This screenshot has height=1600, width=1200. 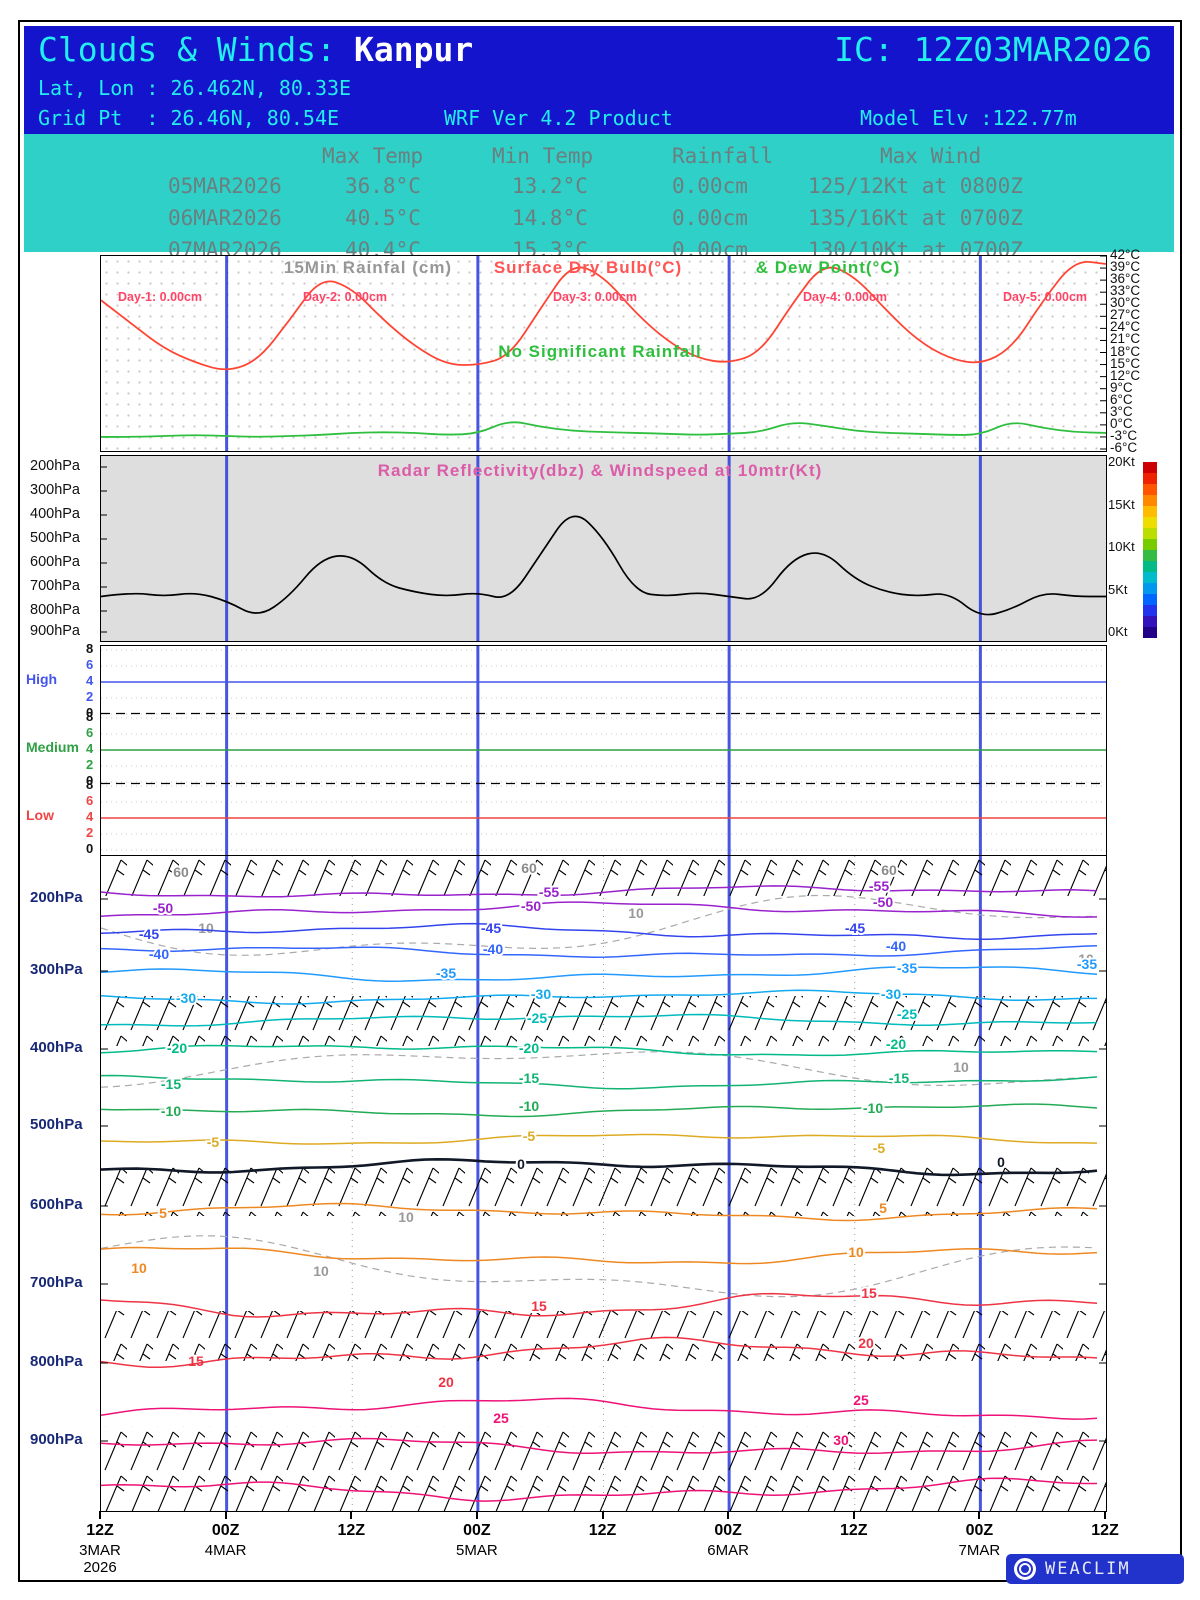 I want to click on windspeed-colorbar, so click(x=1150, y=550).